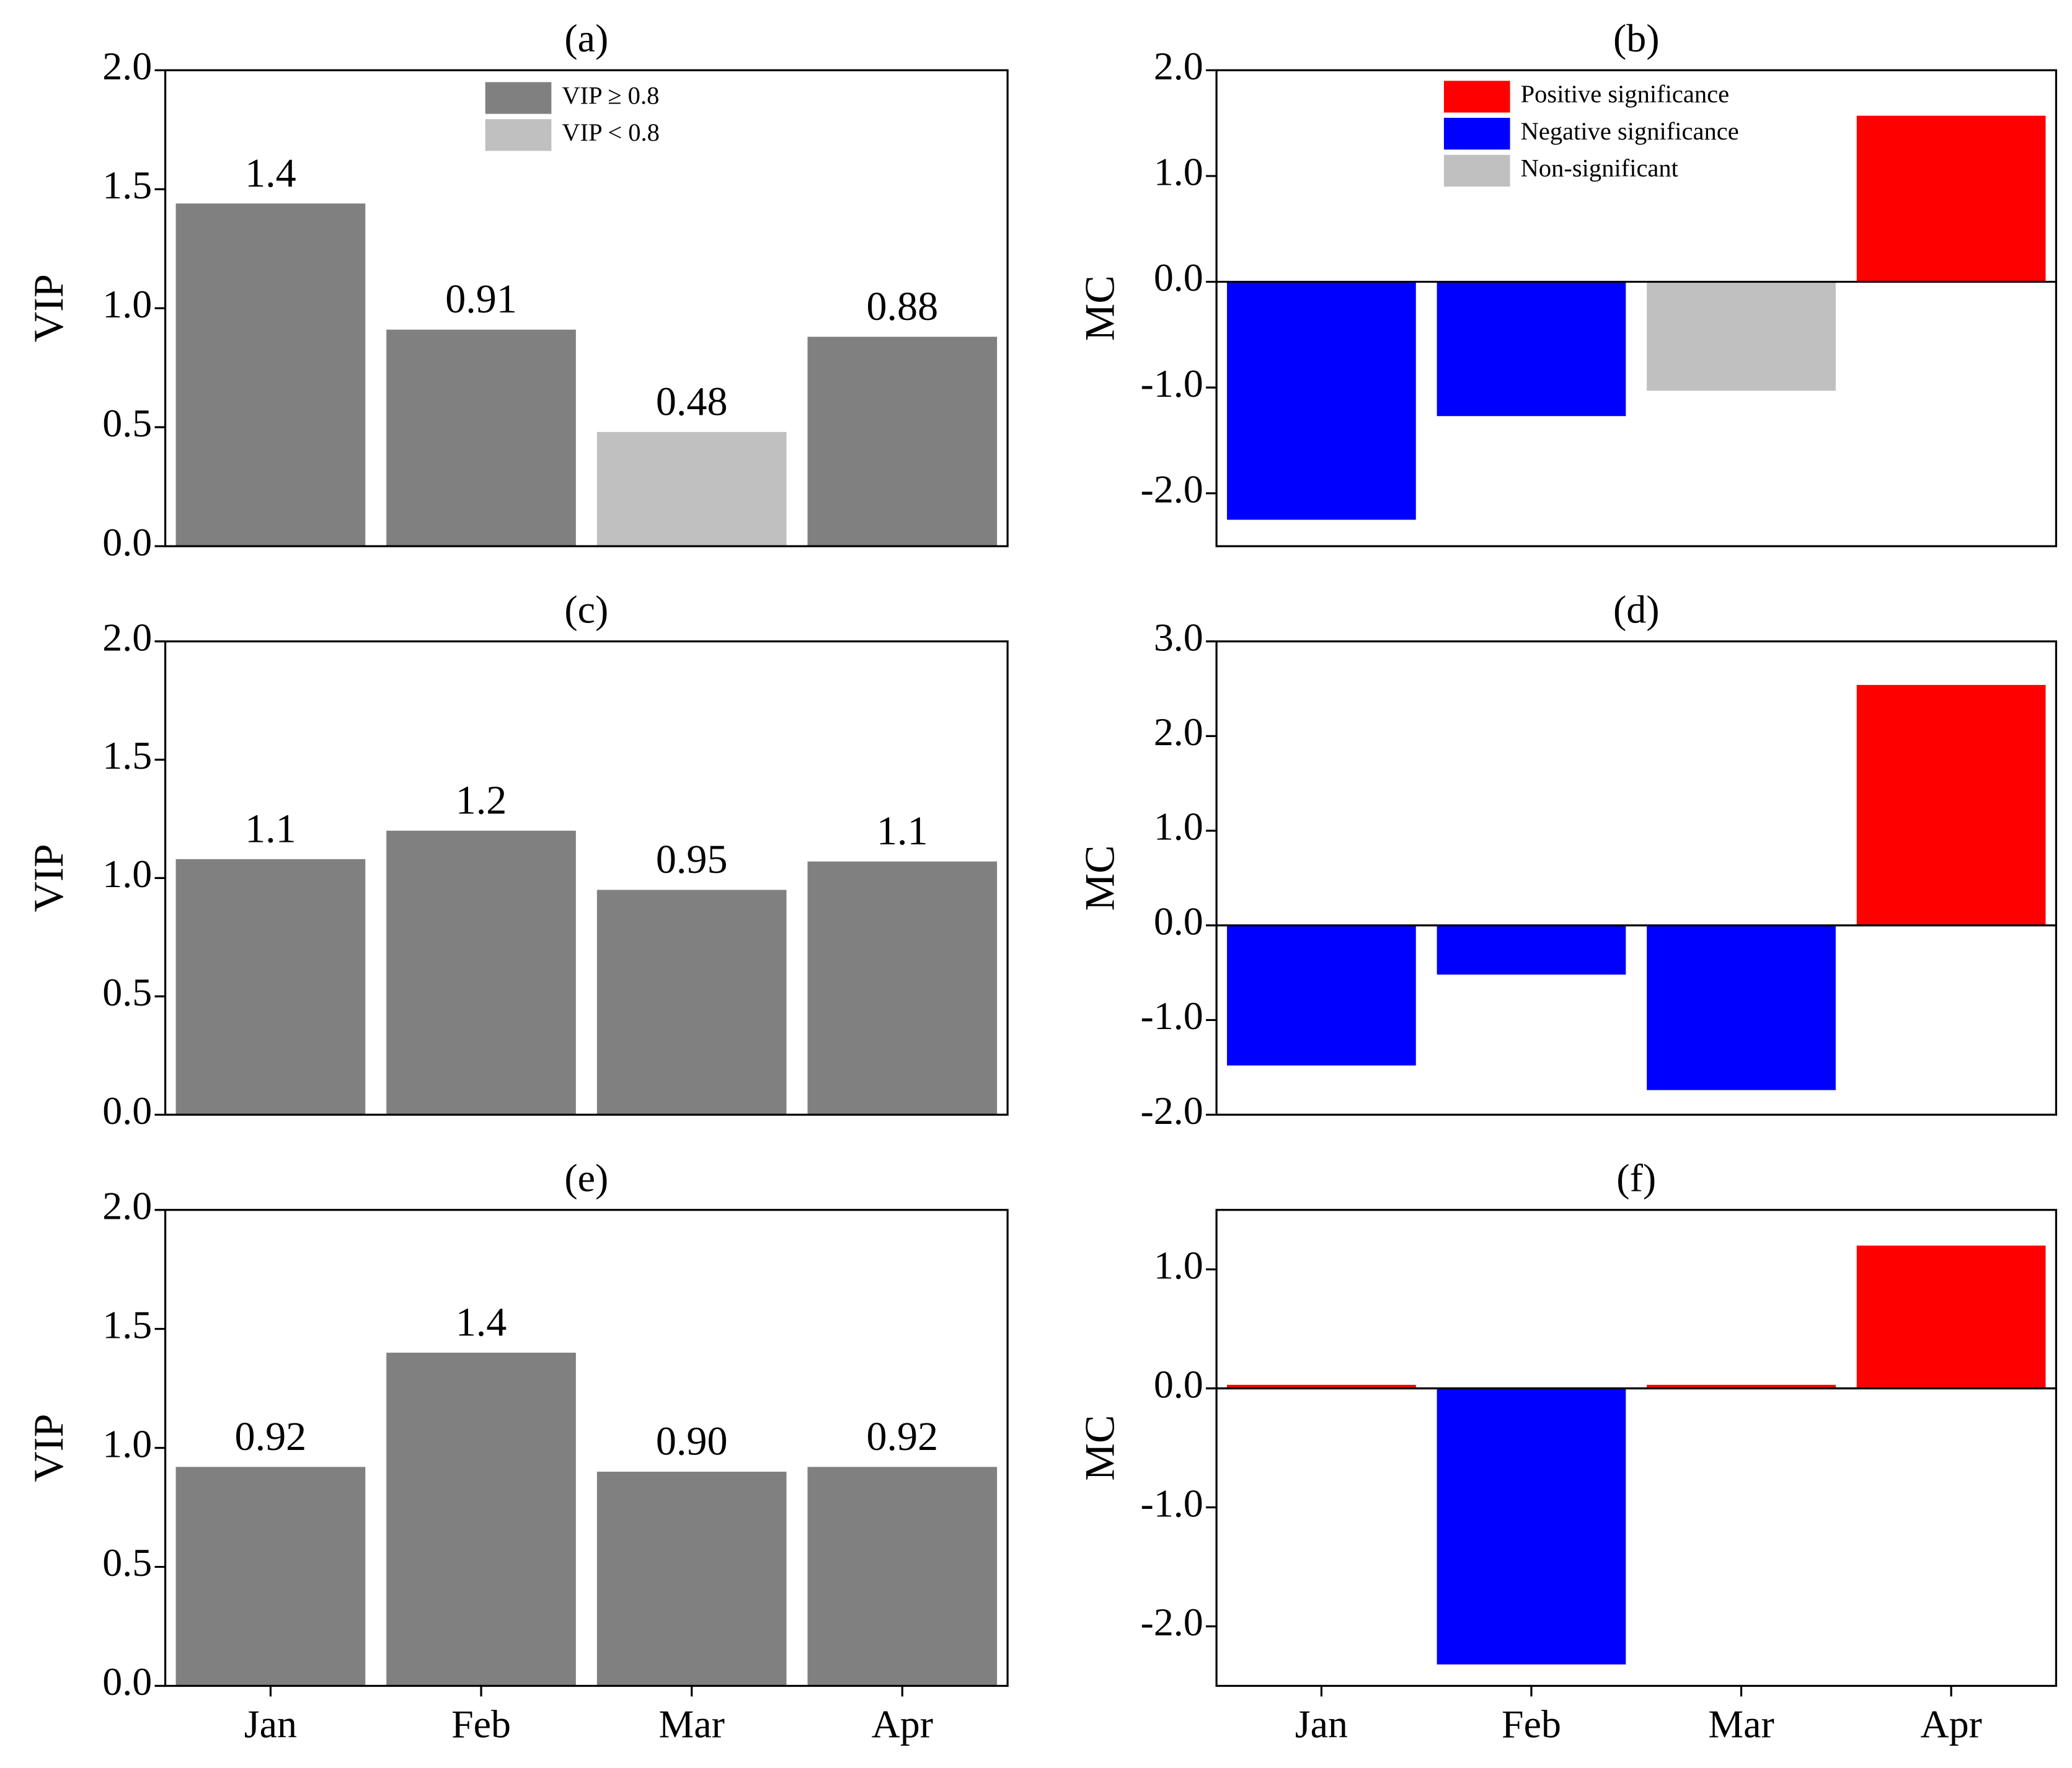  I want to click on value-label: 0.95, so click(692, 860).